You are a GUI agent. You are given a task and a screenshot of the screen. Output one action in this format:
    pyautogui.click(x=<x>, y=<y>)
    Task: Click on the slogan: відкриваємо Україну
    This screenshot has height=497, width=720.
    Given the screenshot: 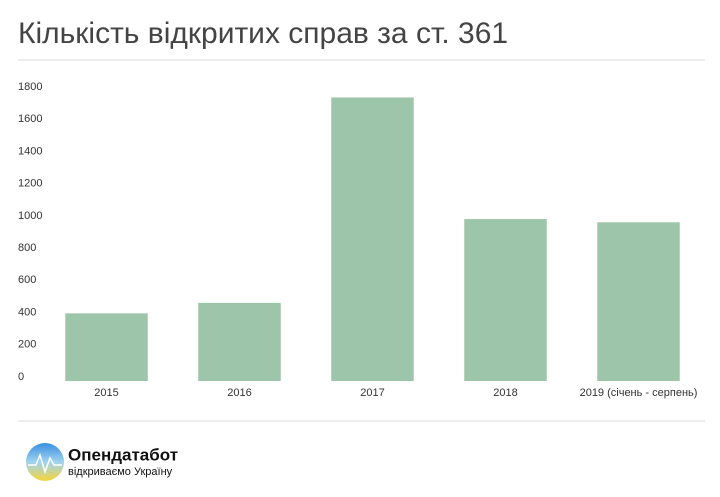 What is the action you would take?
    pyautogui.click(x=120, y=472)
    